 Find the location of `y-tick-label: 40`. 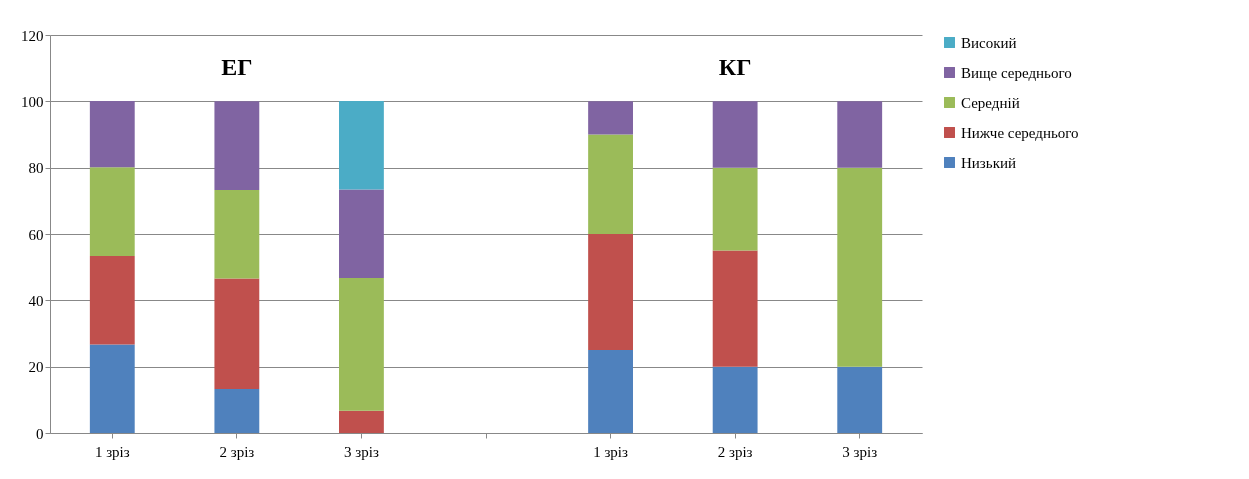

y-tick-label: 40 is located at coordinates (36, 300).